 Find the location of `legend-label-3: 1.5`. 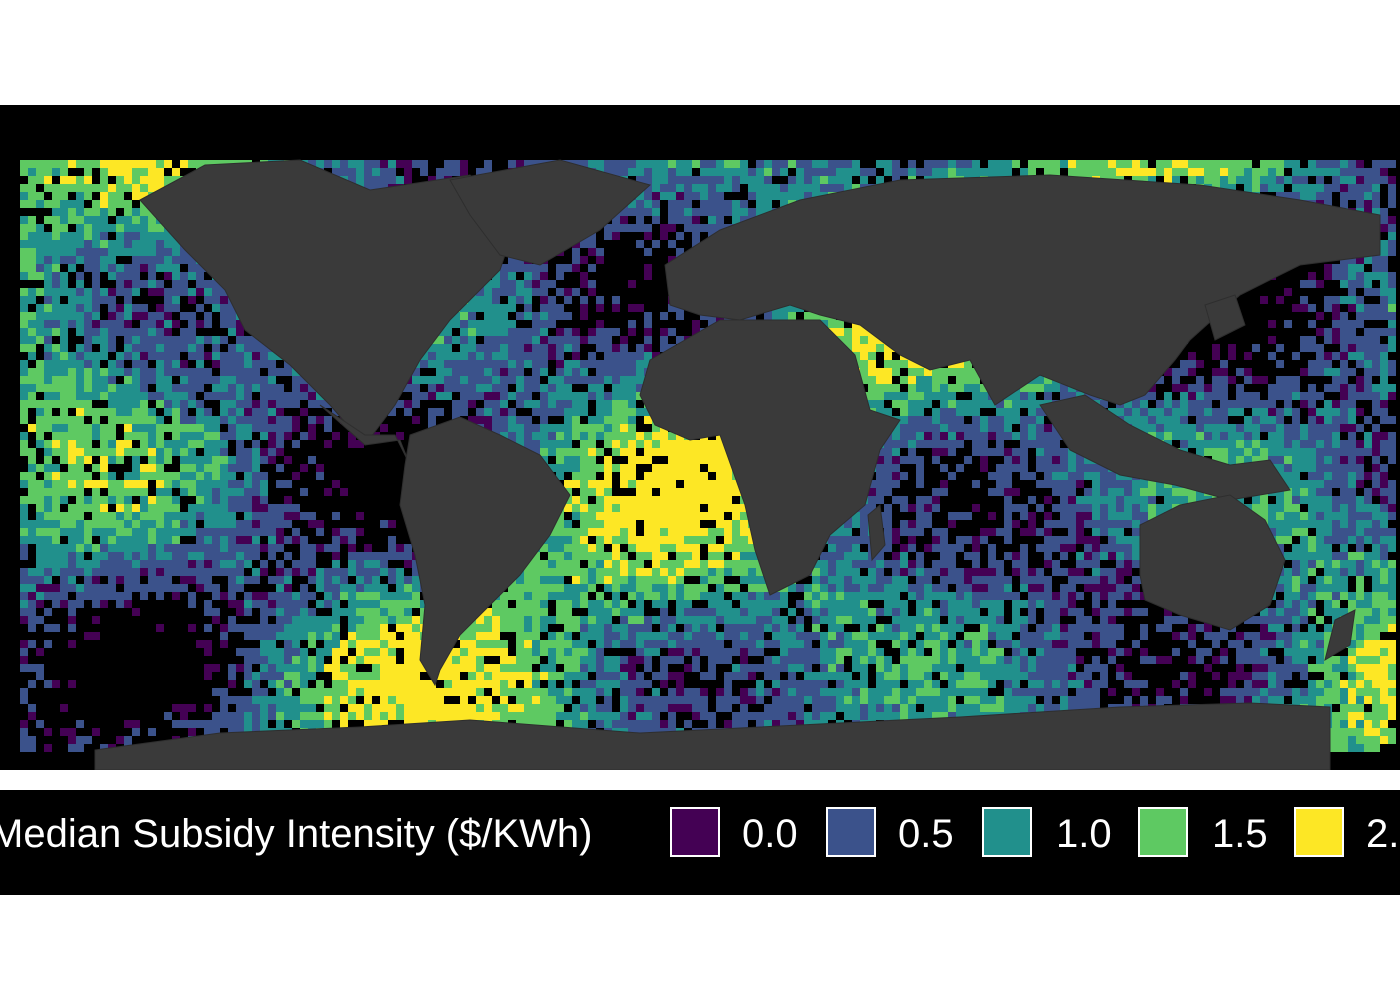

legend-label-3: 1.5 is located at coordinates (1240, 834).